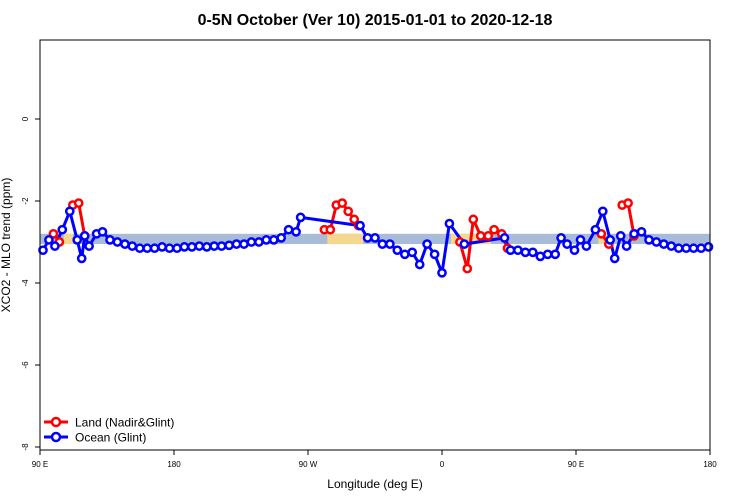 The height and width of the screenshot is (500, 750). Describe the element at coordinates (124, 423) in the screenshot. I see `legend-land-label: Land (Nadir&Glint)` at that location.